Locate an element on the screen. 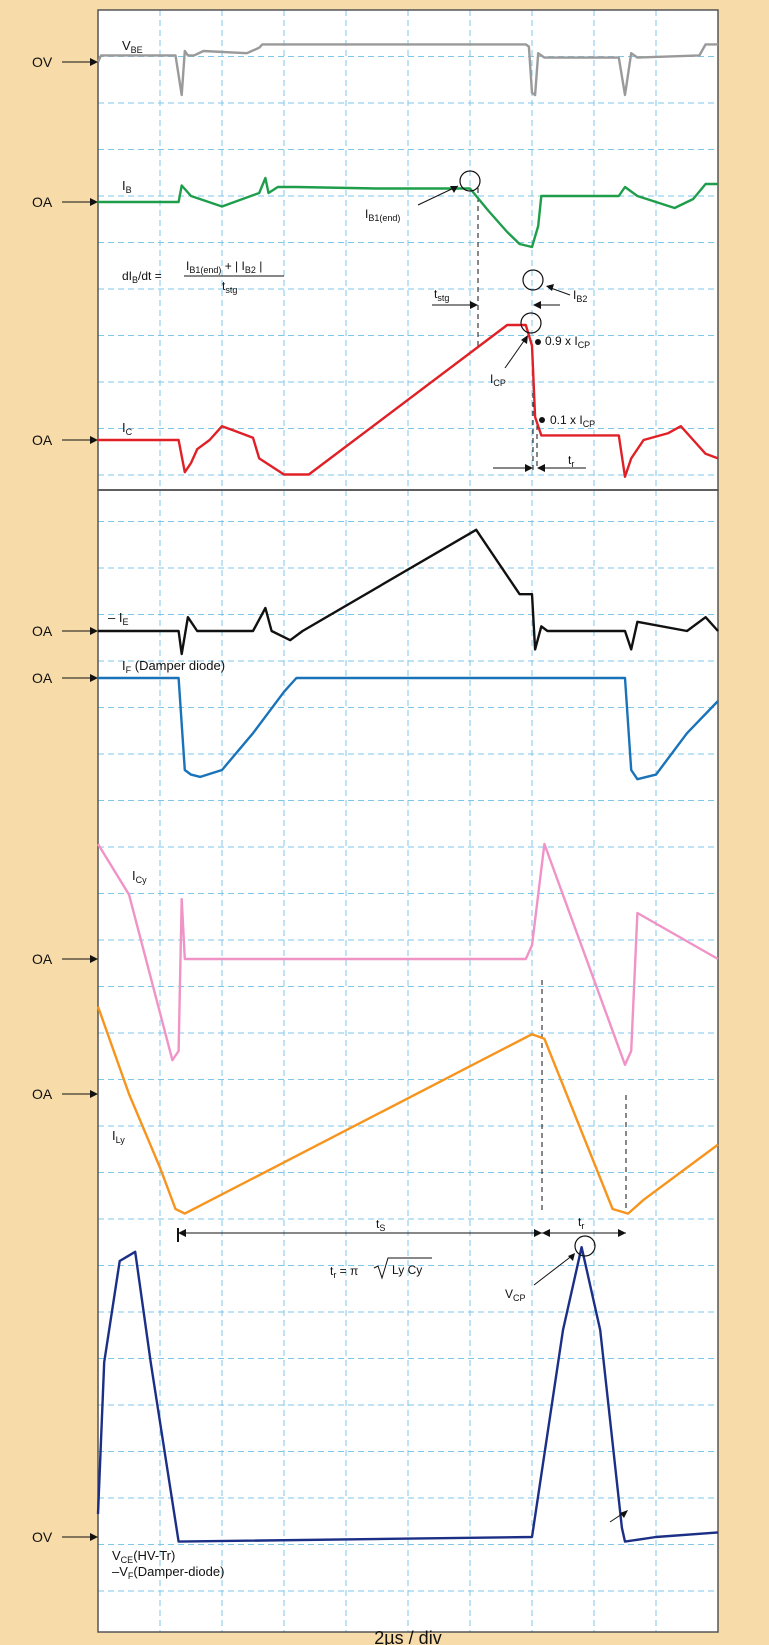 The image size is (769, 1645). sqrt-icon is located at coordinates (402, 1268).